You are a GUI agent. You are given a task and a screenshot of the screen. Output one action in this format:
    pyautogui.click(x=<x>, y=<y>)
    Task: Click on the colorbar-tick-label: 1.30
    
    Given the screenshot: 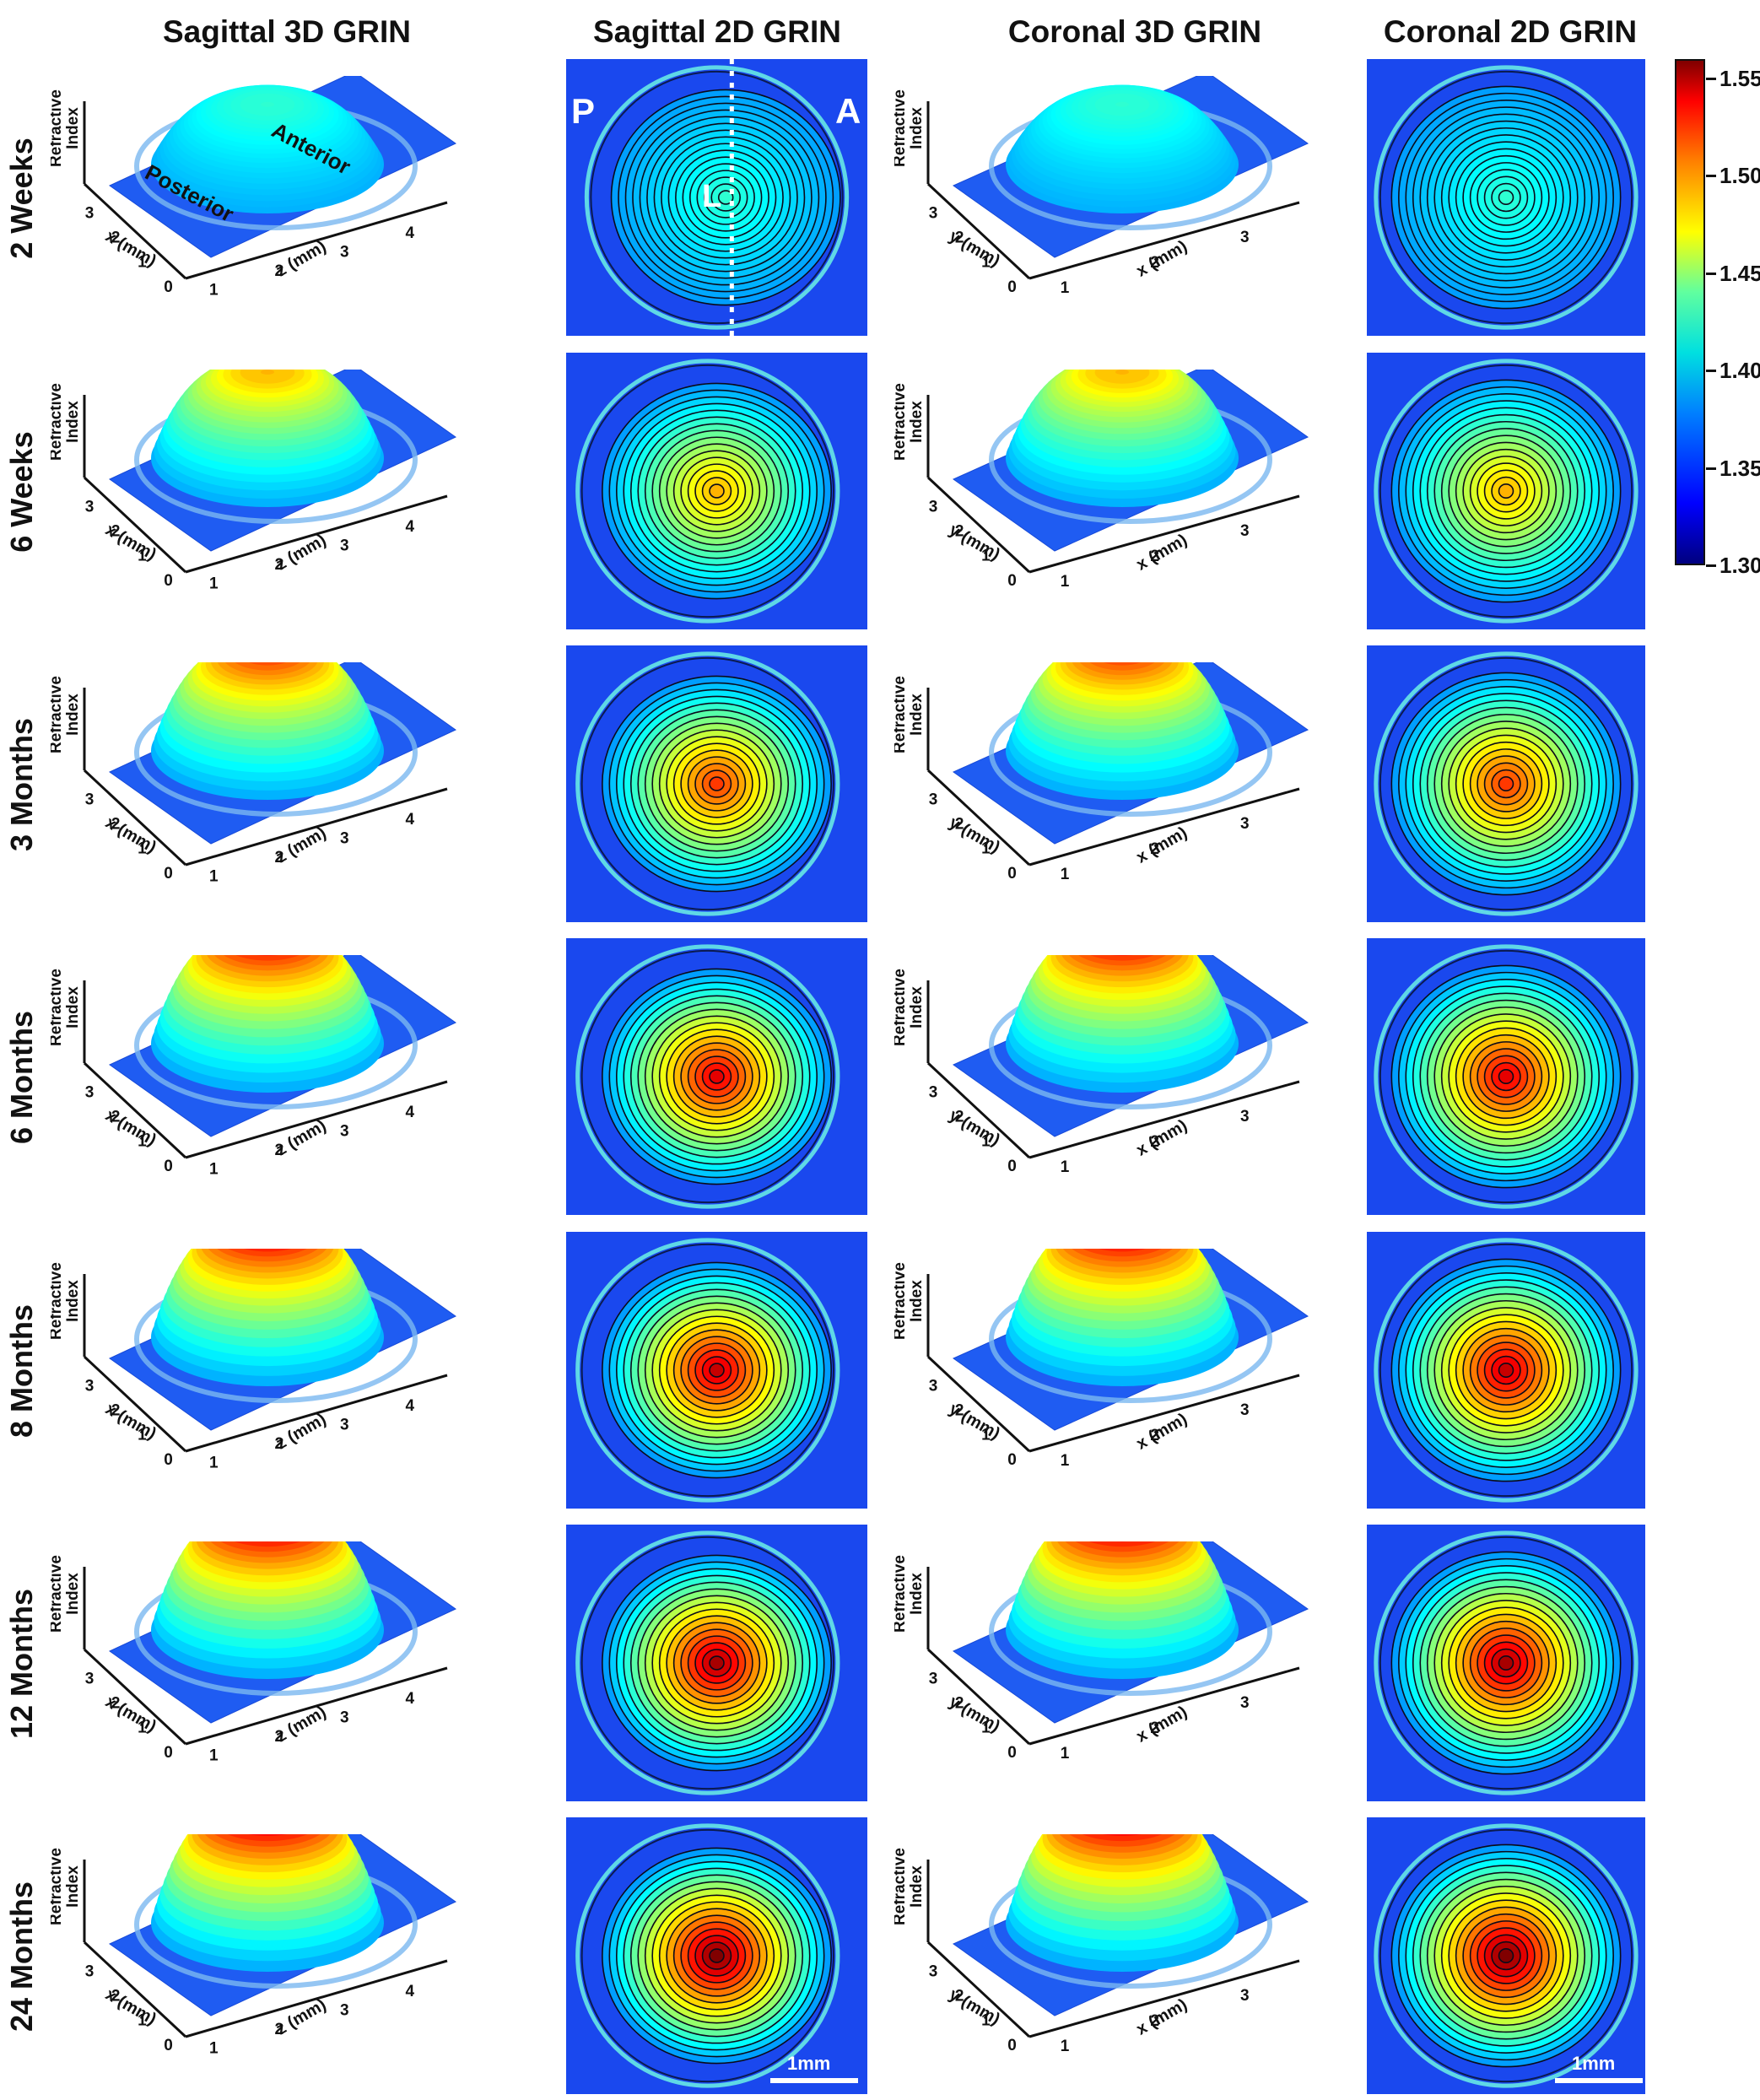 What is the action you would take?
    pyautogui.click(x=1740, y=565)
    